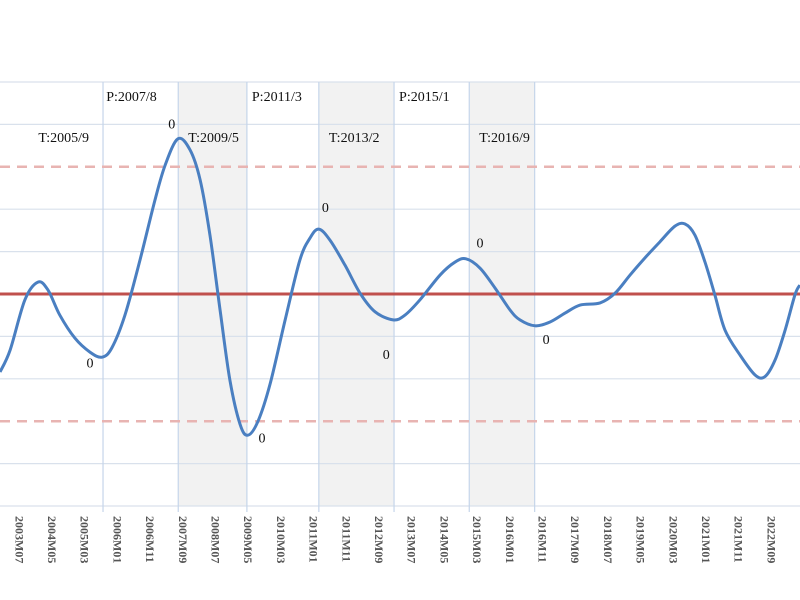 The image size is (800, 600). Describe the element at coordinates (85, 539) in the screenshot. I see `x-tick-label: 2005M03` at that location.